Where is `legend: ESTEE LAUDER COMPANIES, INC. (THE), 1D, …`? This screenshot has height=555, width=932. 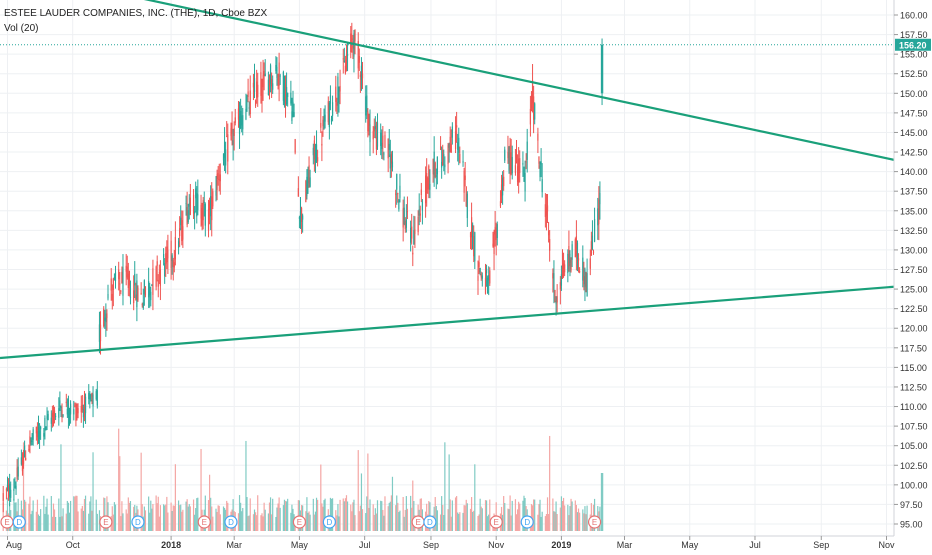 legend: ESTEE LAUDER COMPANIES, INC. (THE), 1D, … is located at coordinates (135, 21).